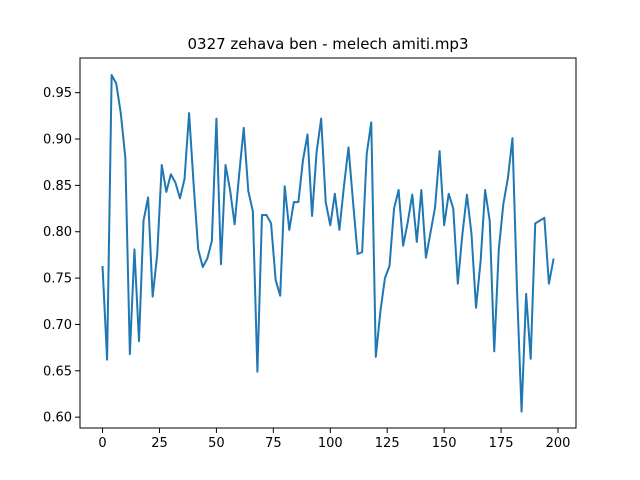  Describe the element at coordinates (57, 279) in the screenshot. I see `y-tick-label: 0.75` at that location.